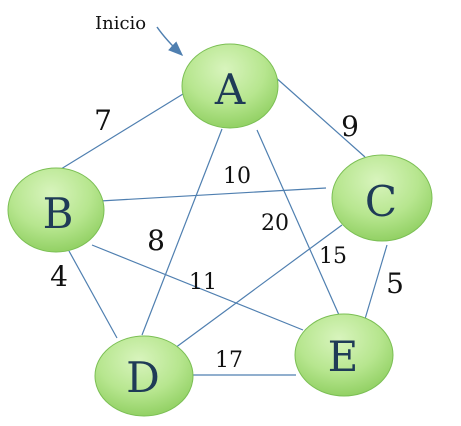  I want to click on node-b: B, so click(56, 210).